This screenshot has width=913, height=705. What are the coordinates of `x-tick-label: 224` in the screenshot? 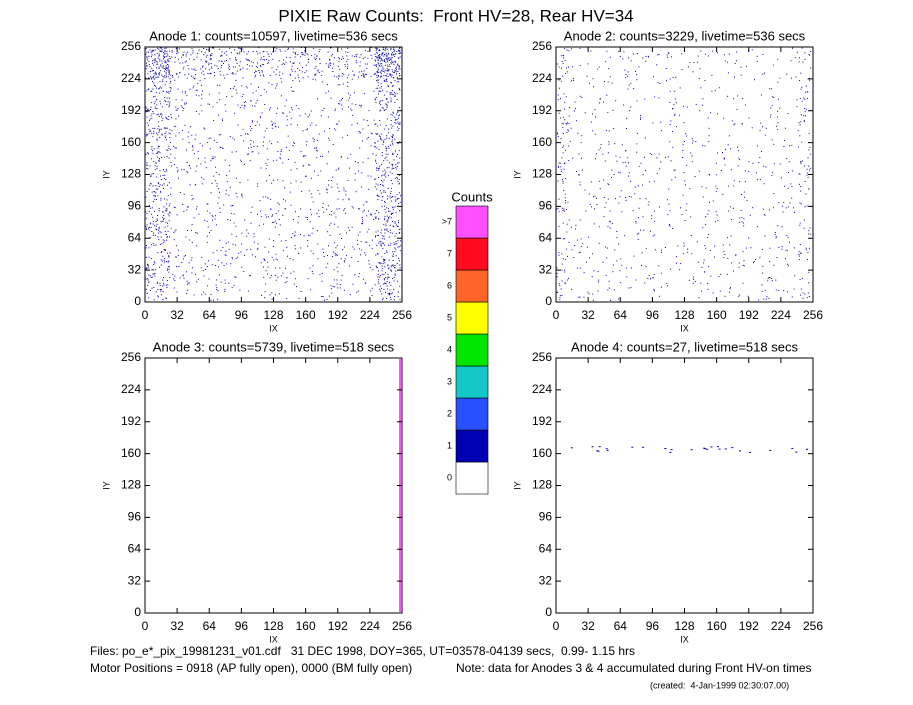 It's located at (781, 315).